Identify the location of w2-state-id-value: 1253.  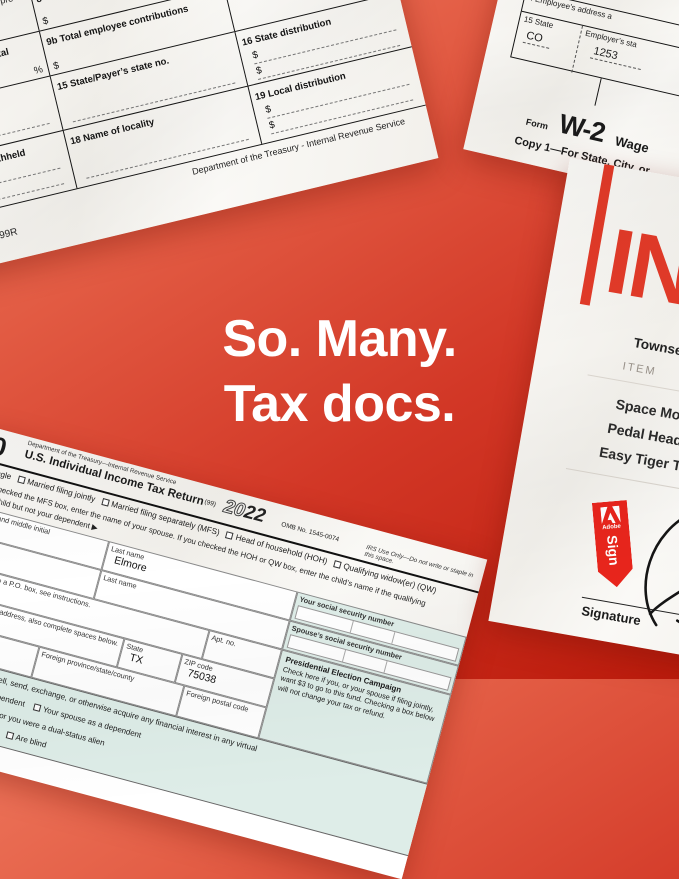
(617, 57).